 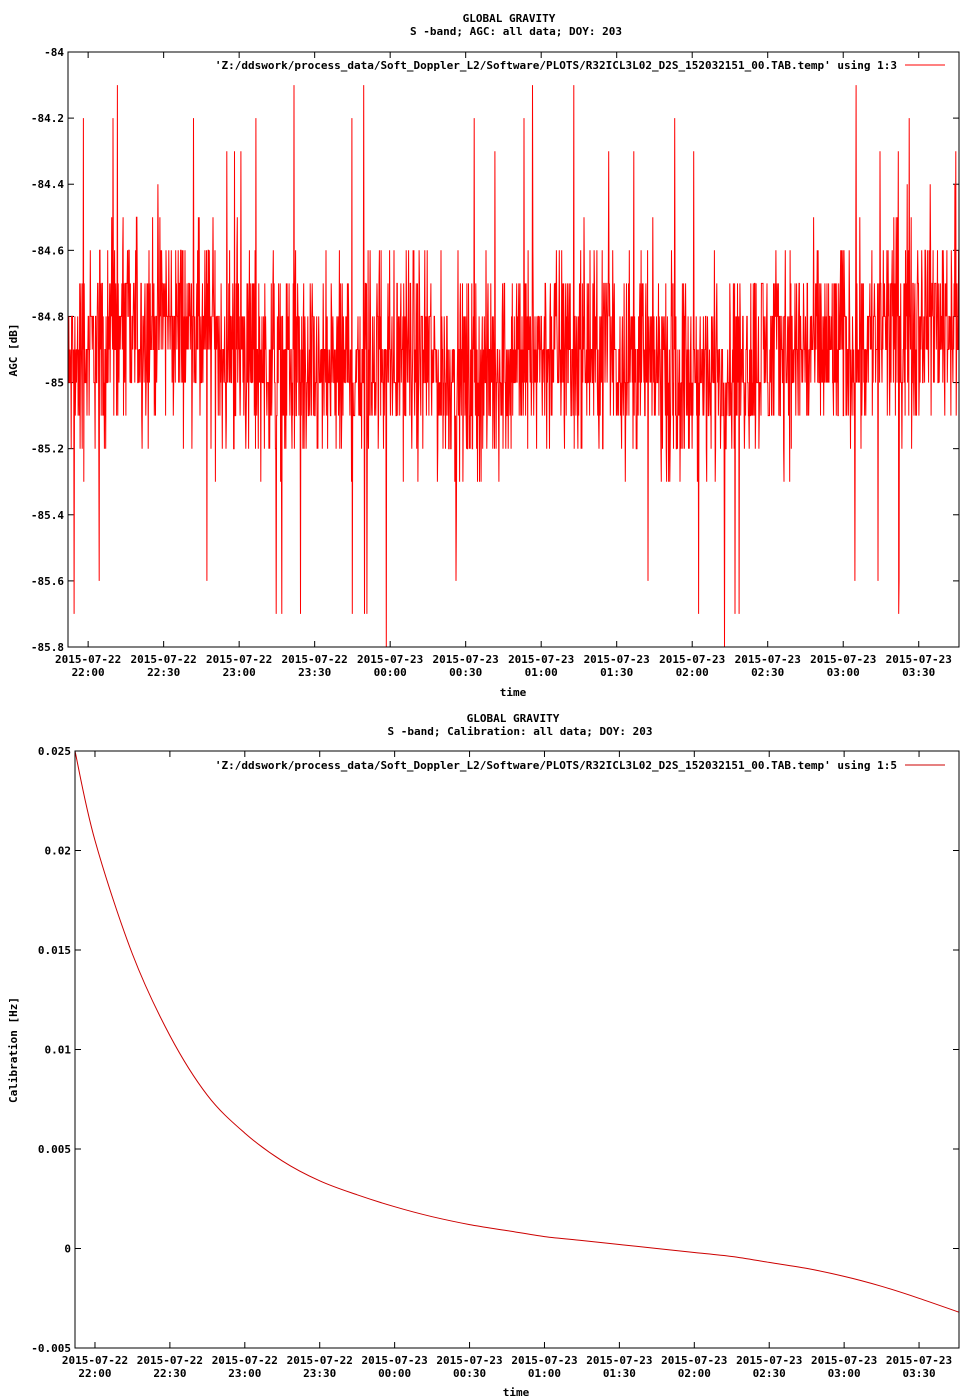 What do you see at coordinates (54, 751) in the screenshot?
I see `calibration-y-tick-label: 0.025` at bounding box center [54, 751].